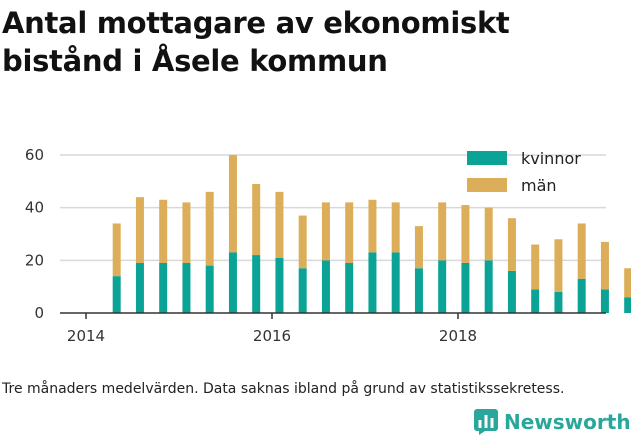 Image resolution: width=631 pixels, height=439 pixels. What do you see at coordinates (272, 336) in the screenshot?
I see `x-tick-label: 2016` at bounding box center [272, 336].